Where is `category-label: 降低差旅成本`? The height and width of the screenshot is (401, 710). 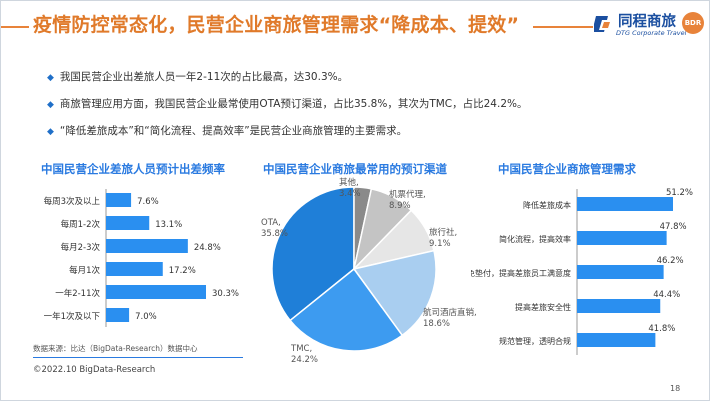 category-label: 降低差旅成本 is located at coordinates (547, 205).